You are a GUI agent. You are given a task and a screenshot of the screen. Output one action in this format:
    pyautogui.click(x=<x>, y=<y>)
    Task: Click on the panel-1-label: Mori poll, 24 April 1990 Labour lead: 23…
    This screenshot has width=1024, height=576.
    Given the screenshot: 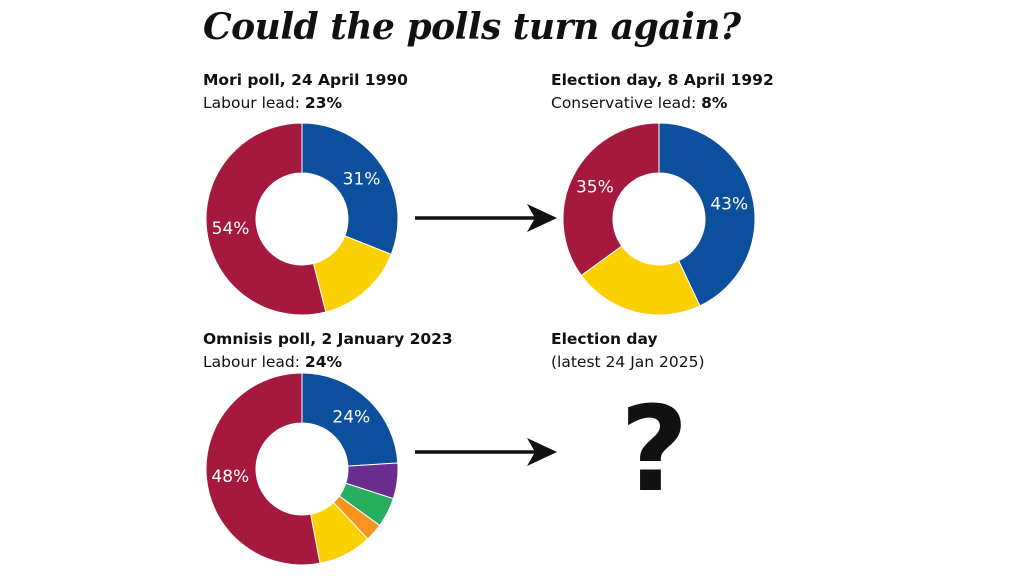 What is the action you would take?
    pyautogui.click(x=305, y=92)
    